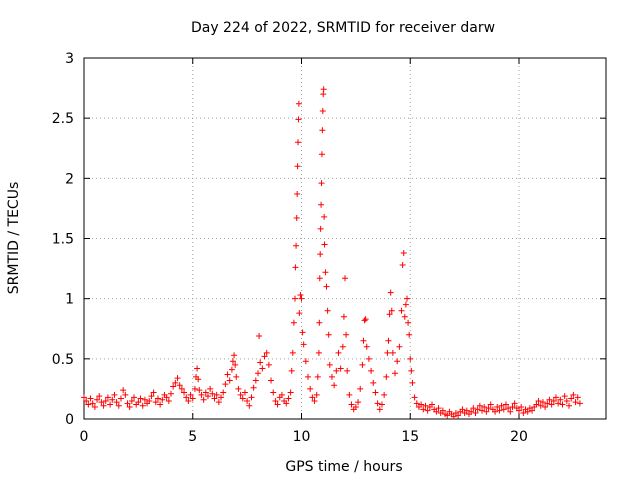  What do you see at coordinates (84, 437) in the screenshot?
I see `x-tick-label: 0` at bounding box center [84, 437].